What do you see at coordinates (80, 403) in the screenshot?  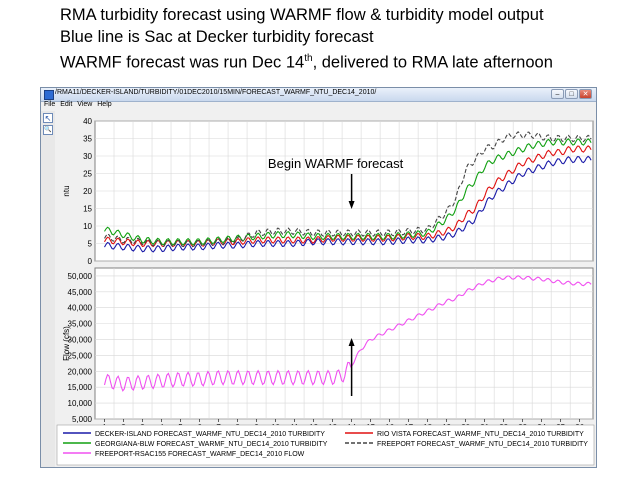 I see `y-tick-label: 10,000` at bounding box center [80, 403].